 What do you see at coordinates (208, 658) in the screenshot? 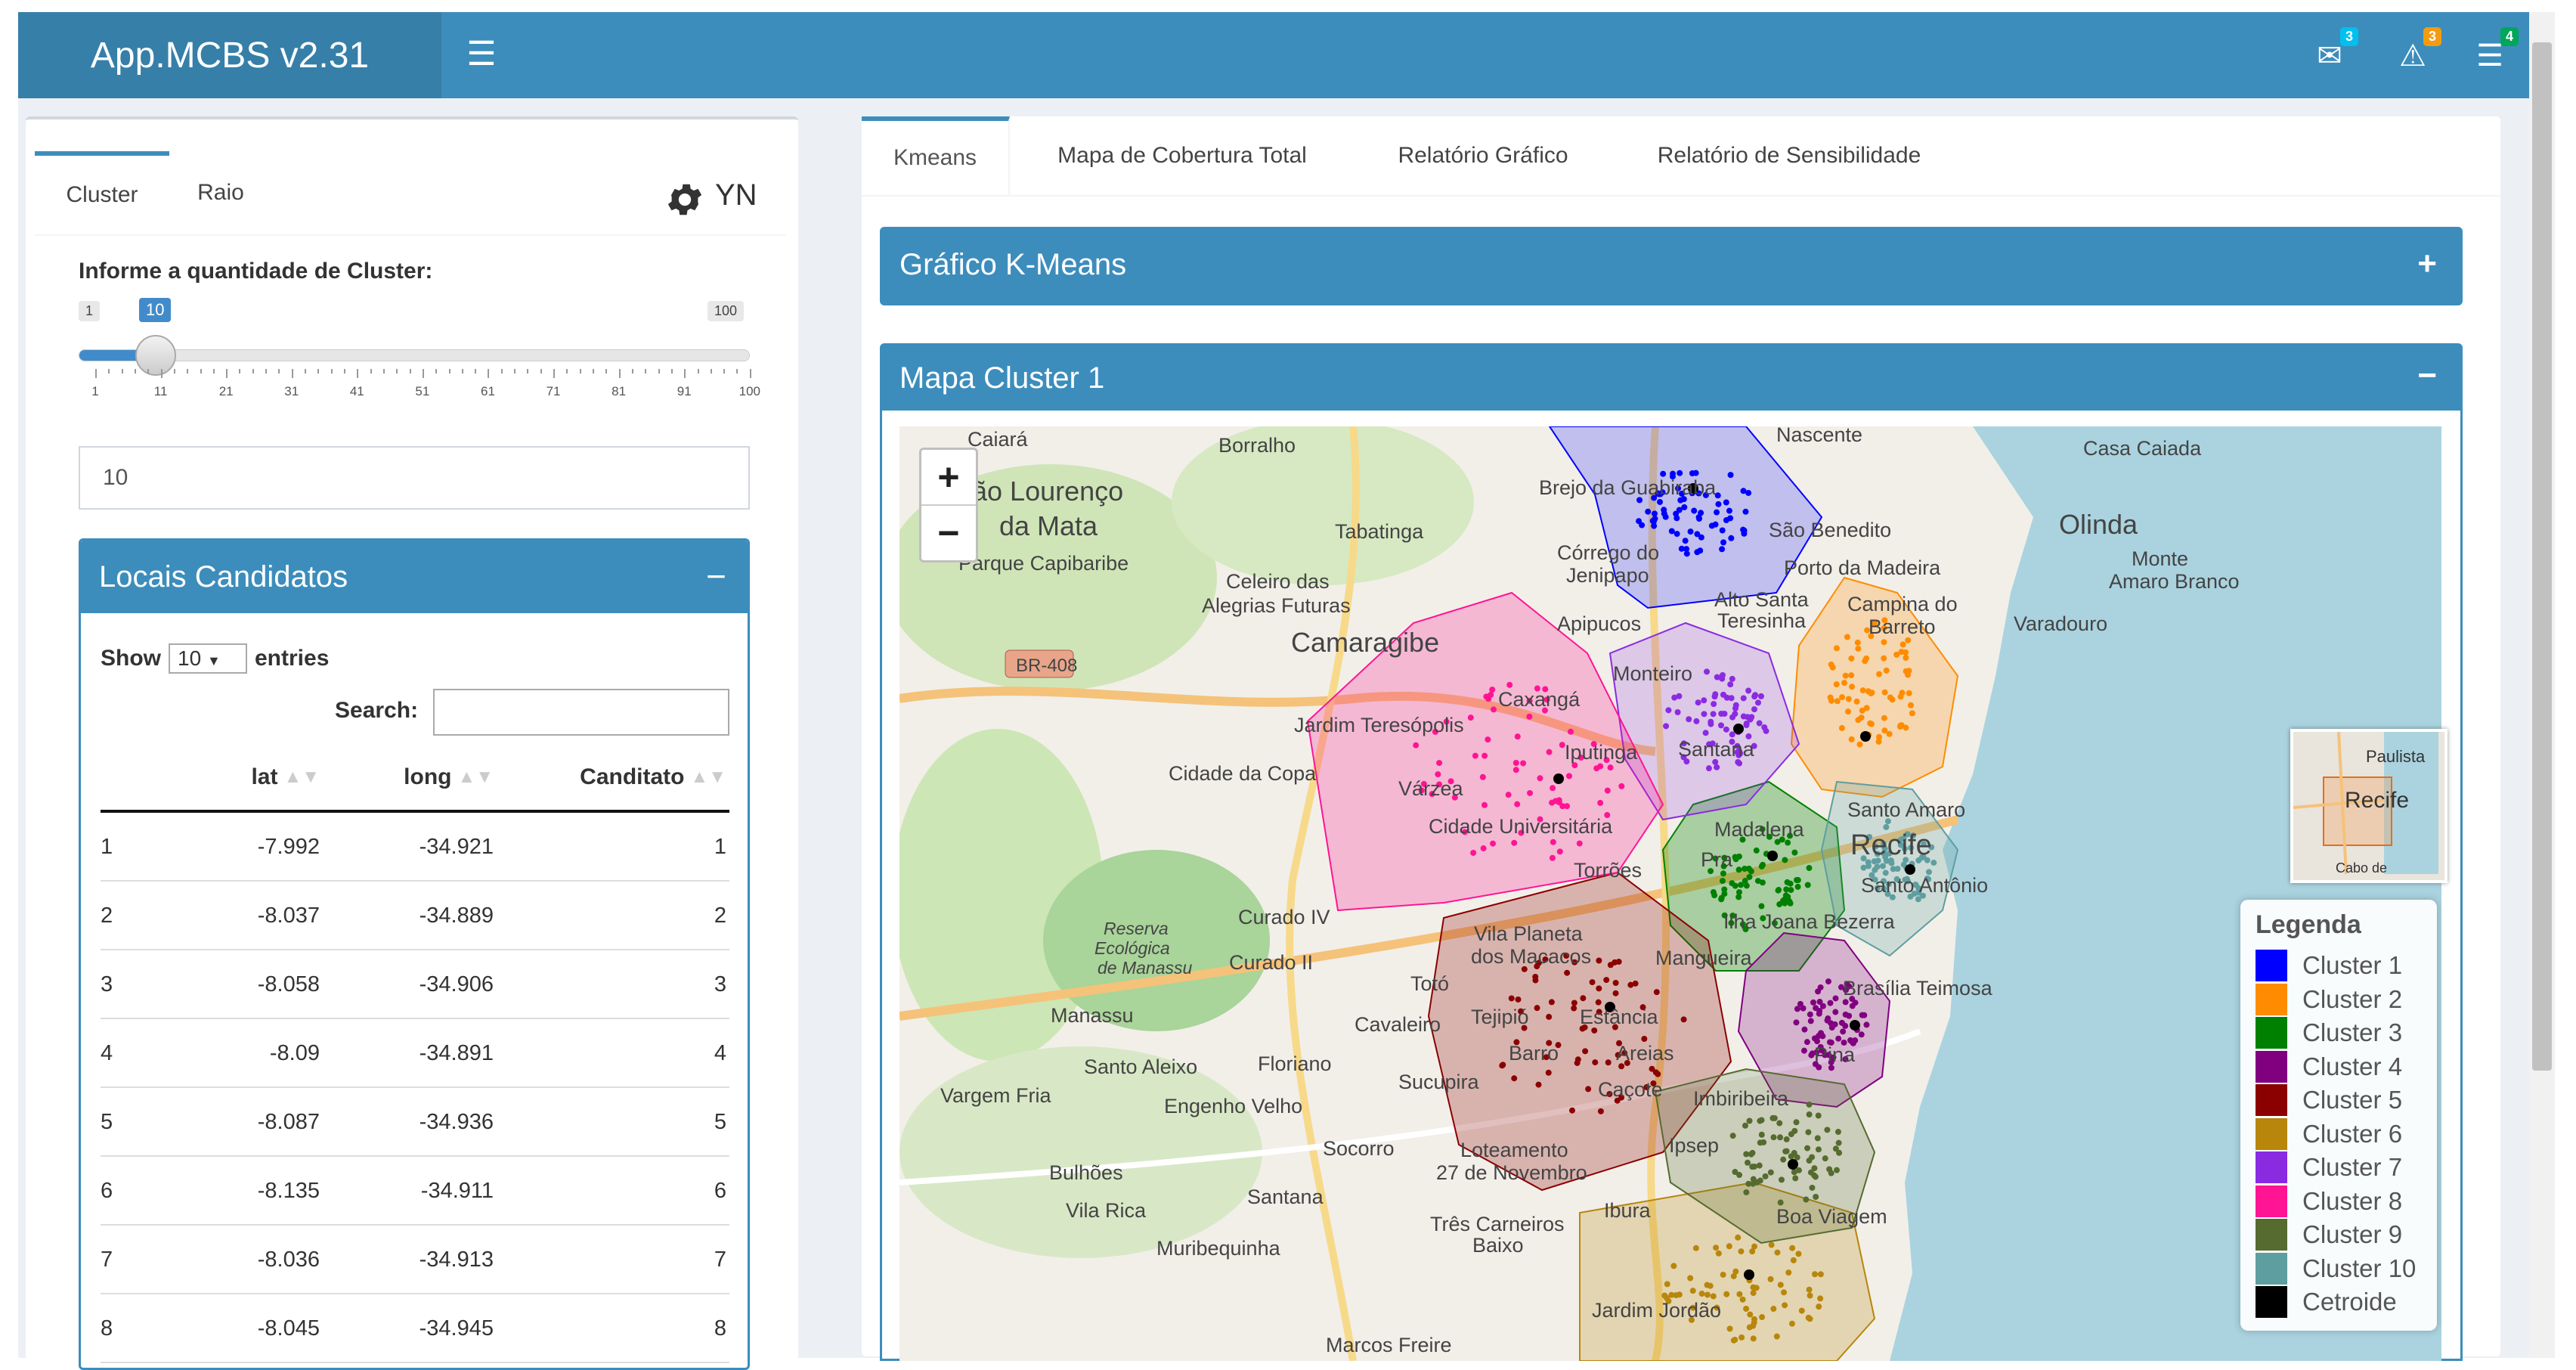
I see `page-length-select: 10 ▼` at bounding box center [208, 658].